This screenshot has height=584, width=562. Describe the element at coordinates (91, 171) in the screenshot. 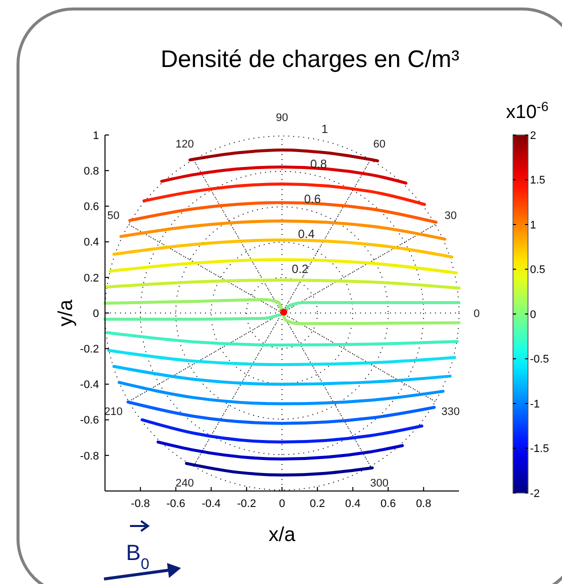

I see `y-tick-label: 0.8` at that location.